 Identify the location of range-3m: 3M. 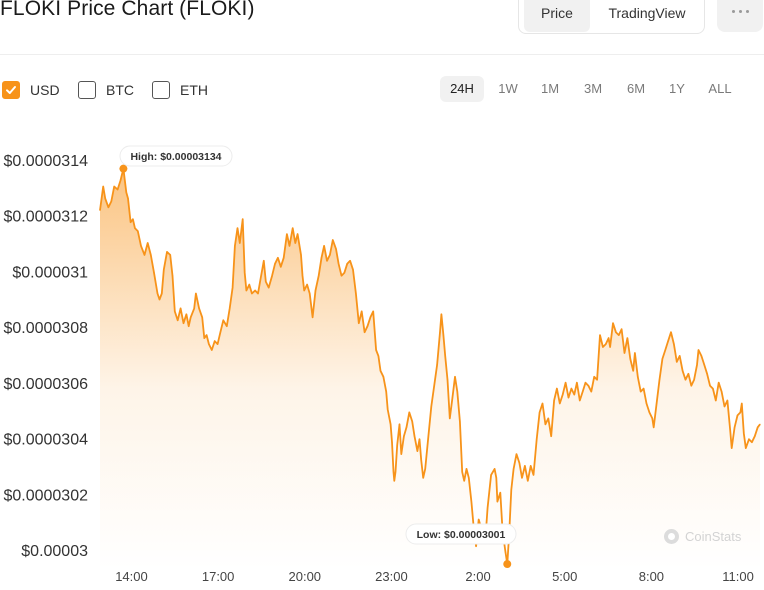
(593, 88).